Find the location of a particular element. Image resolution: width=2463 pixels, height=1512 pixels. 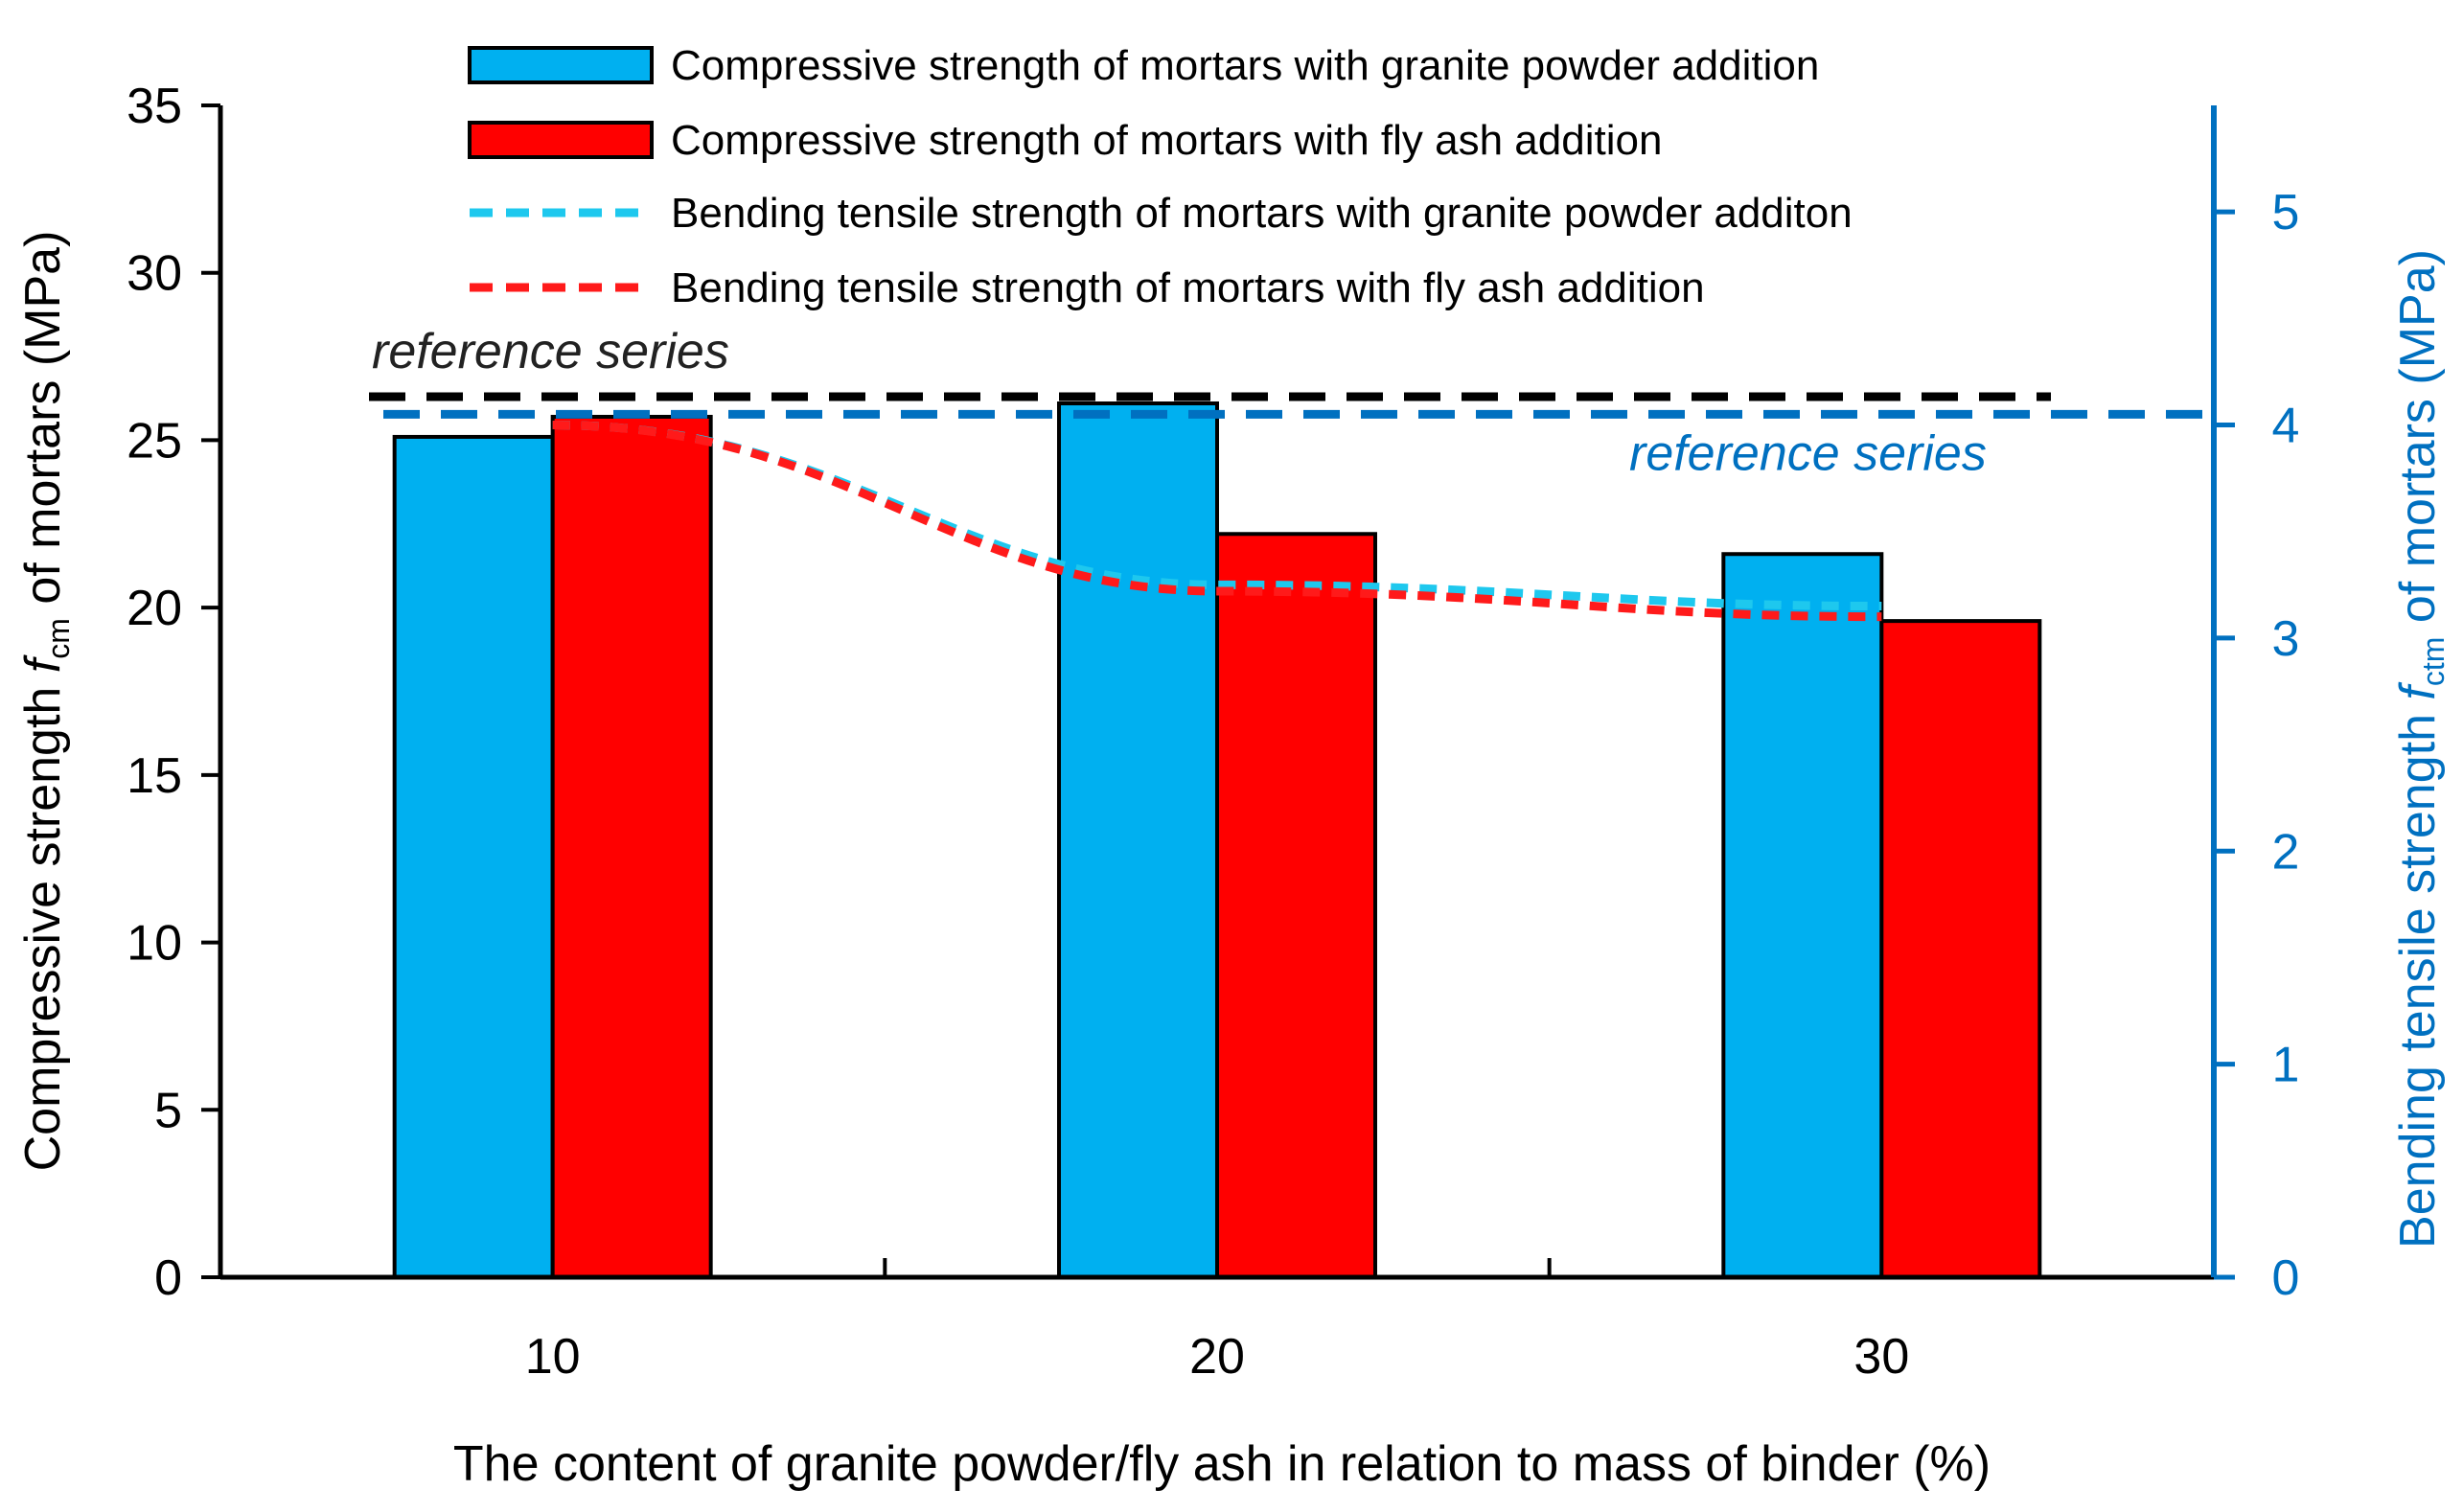

left-tick-label: 0 is located at coordinates (168, 1278).